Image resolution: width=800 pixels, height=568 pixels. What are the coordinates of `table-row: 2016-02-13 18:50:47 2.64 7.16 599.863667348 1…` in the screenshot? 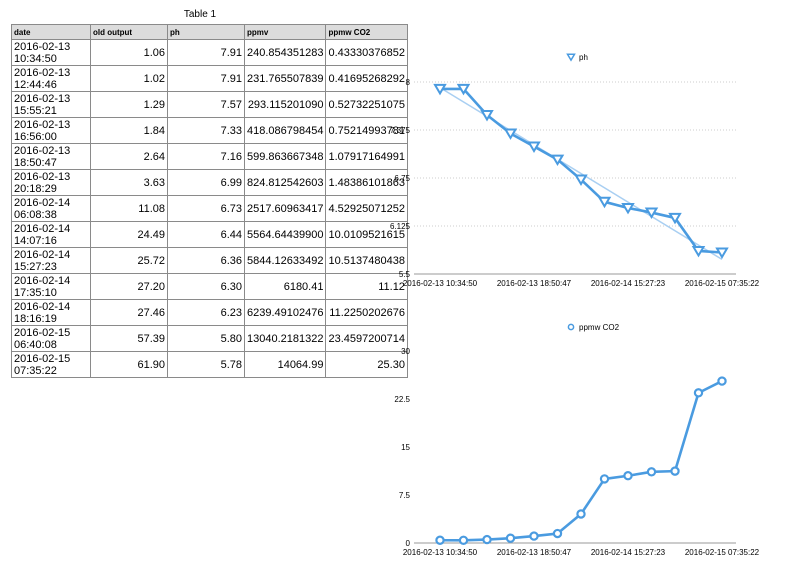 It's located at (209, 156).